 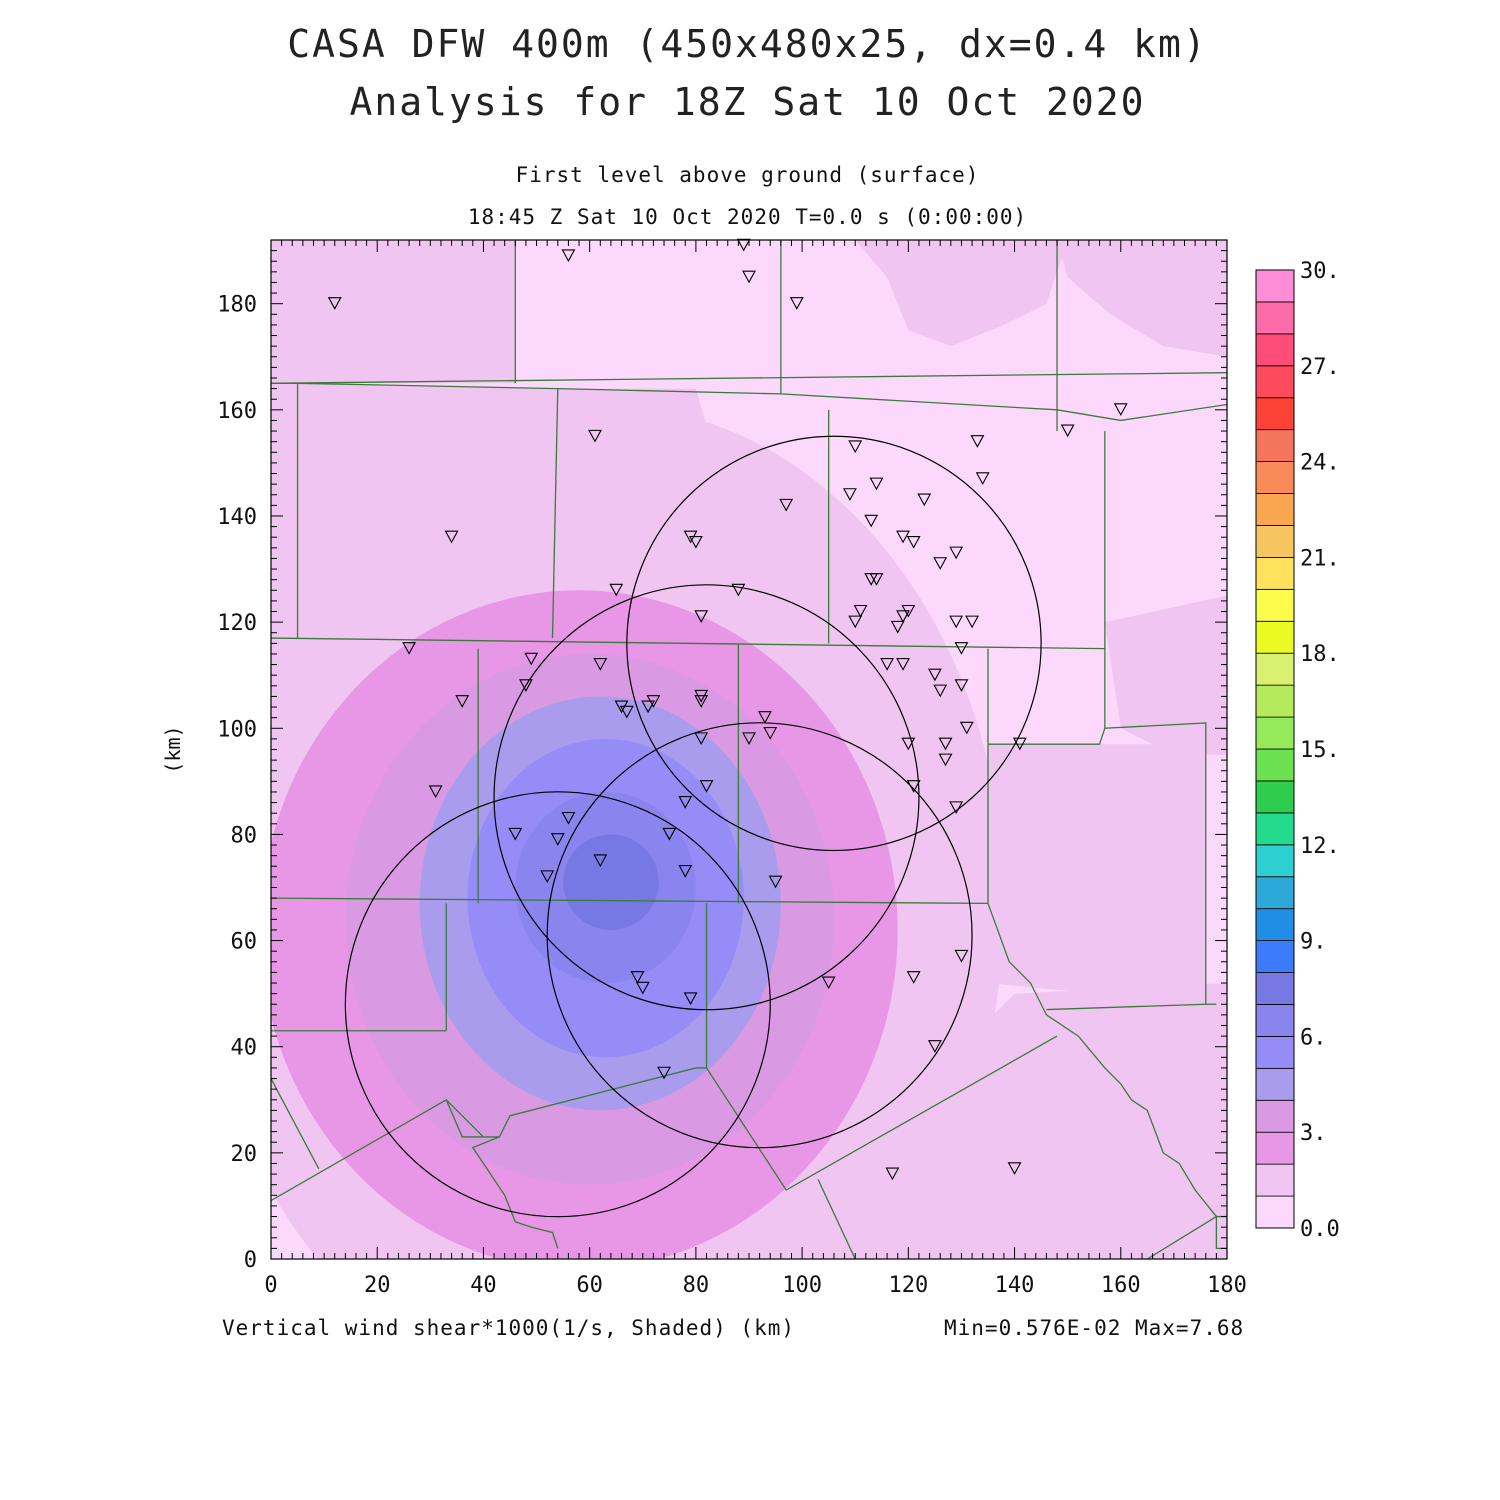 What do you see at coordinates (250, 1260) in the screenshot?
I see `y-tick-label: 0` at bounding box center [250, 1260].